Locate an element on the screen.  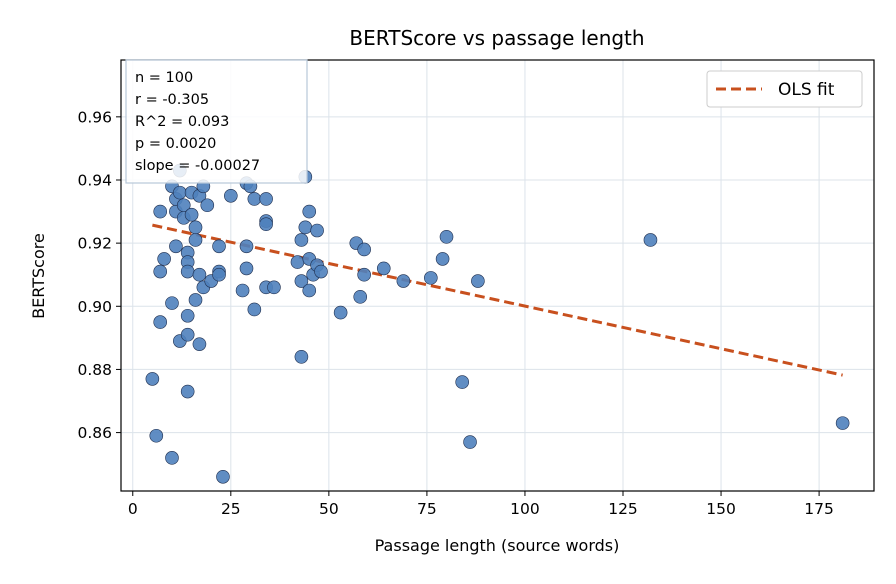
x-tick-label: 50 is located at coordinates (329, 509).